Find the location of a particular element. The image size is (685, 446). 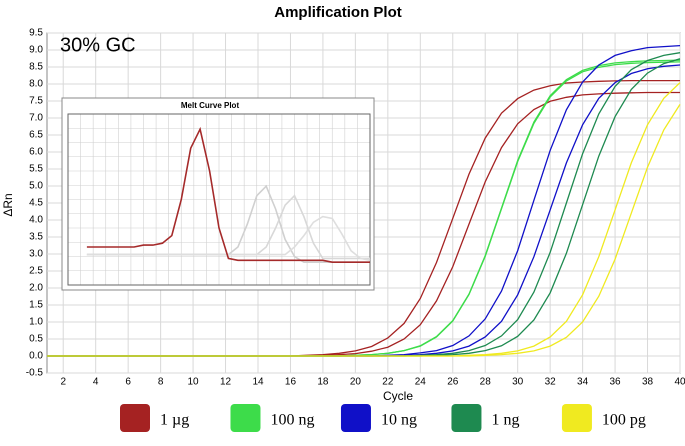

y-tick-label: 5.5 is located at coordinates (36, 169).